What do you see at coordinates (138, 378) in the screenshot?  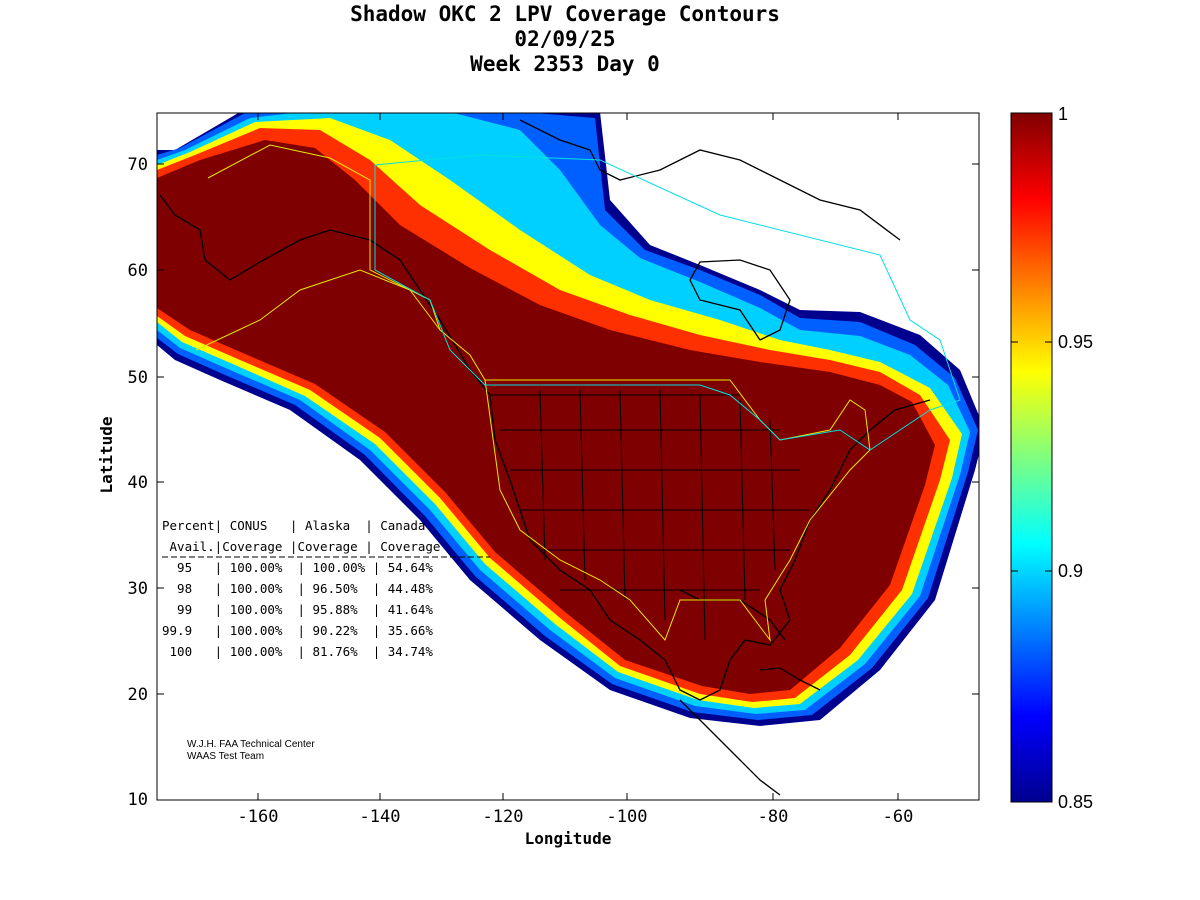 I see `y-tick-label: 50` at bounding box center [138, 378].